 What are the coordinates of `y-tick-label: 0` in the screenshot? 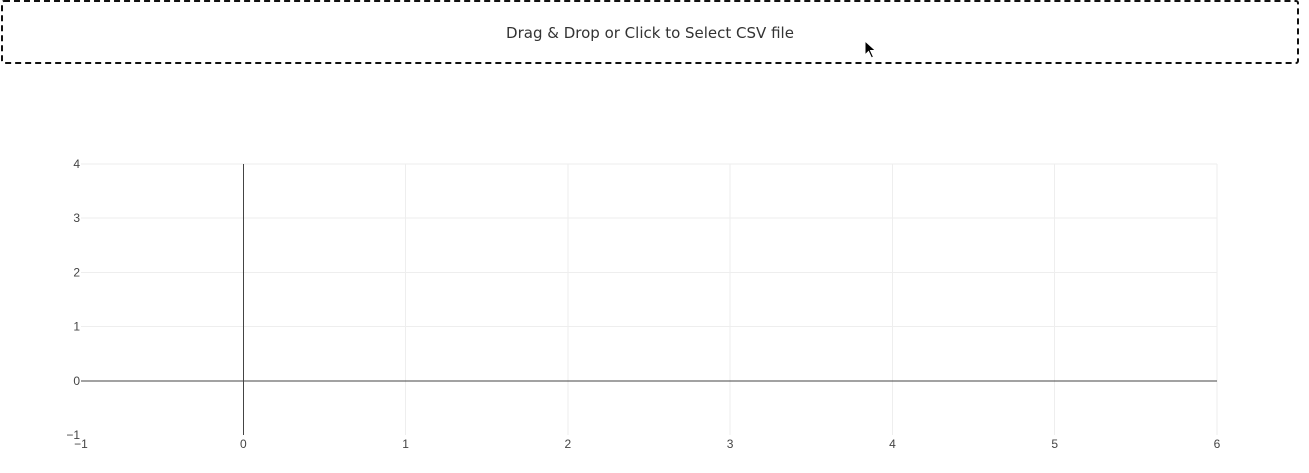 It's located at (76, 381).